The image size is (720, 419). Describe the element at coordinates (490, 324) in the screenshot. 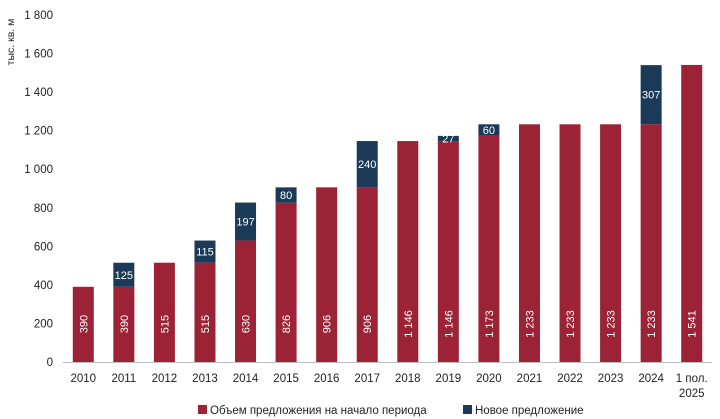

I see `value-label-existing: 1 173` at that location.